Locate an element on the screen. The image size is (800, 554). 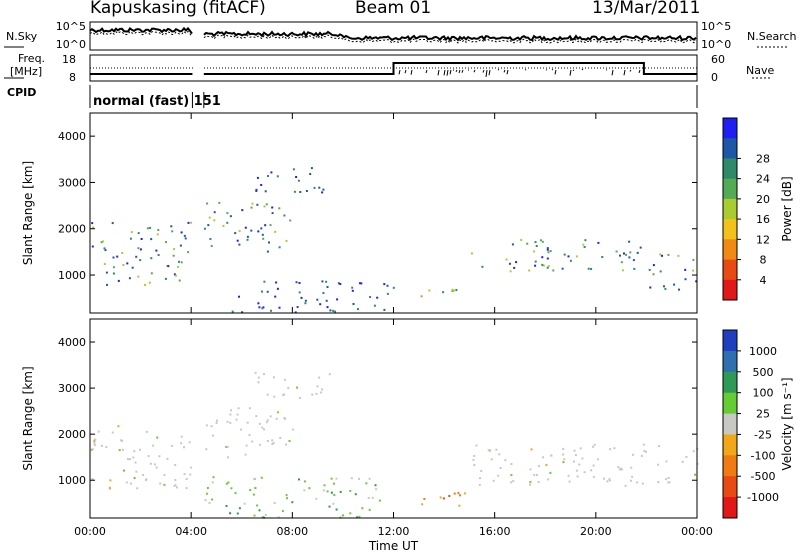
velocity-colorbar-frame is located at coordinates (730, 424).